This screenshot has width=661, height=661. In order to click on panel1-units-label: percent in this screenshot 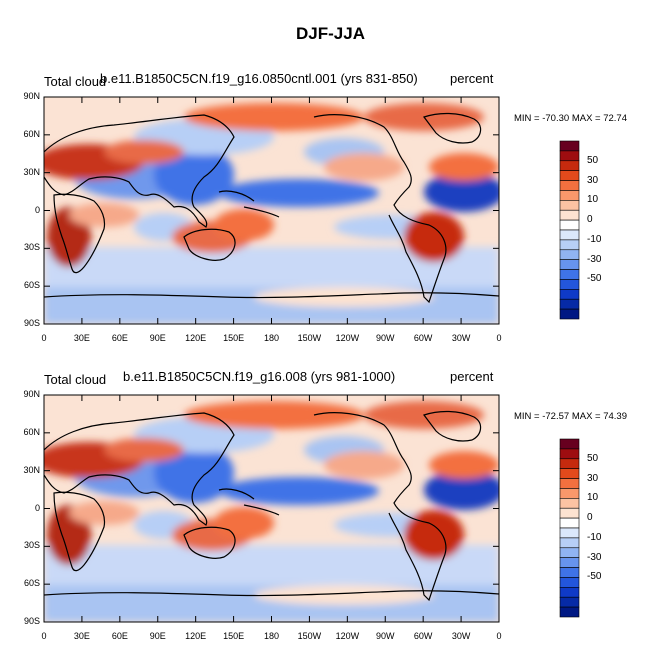, I will do `click(472, 78)`.